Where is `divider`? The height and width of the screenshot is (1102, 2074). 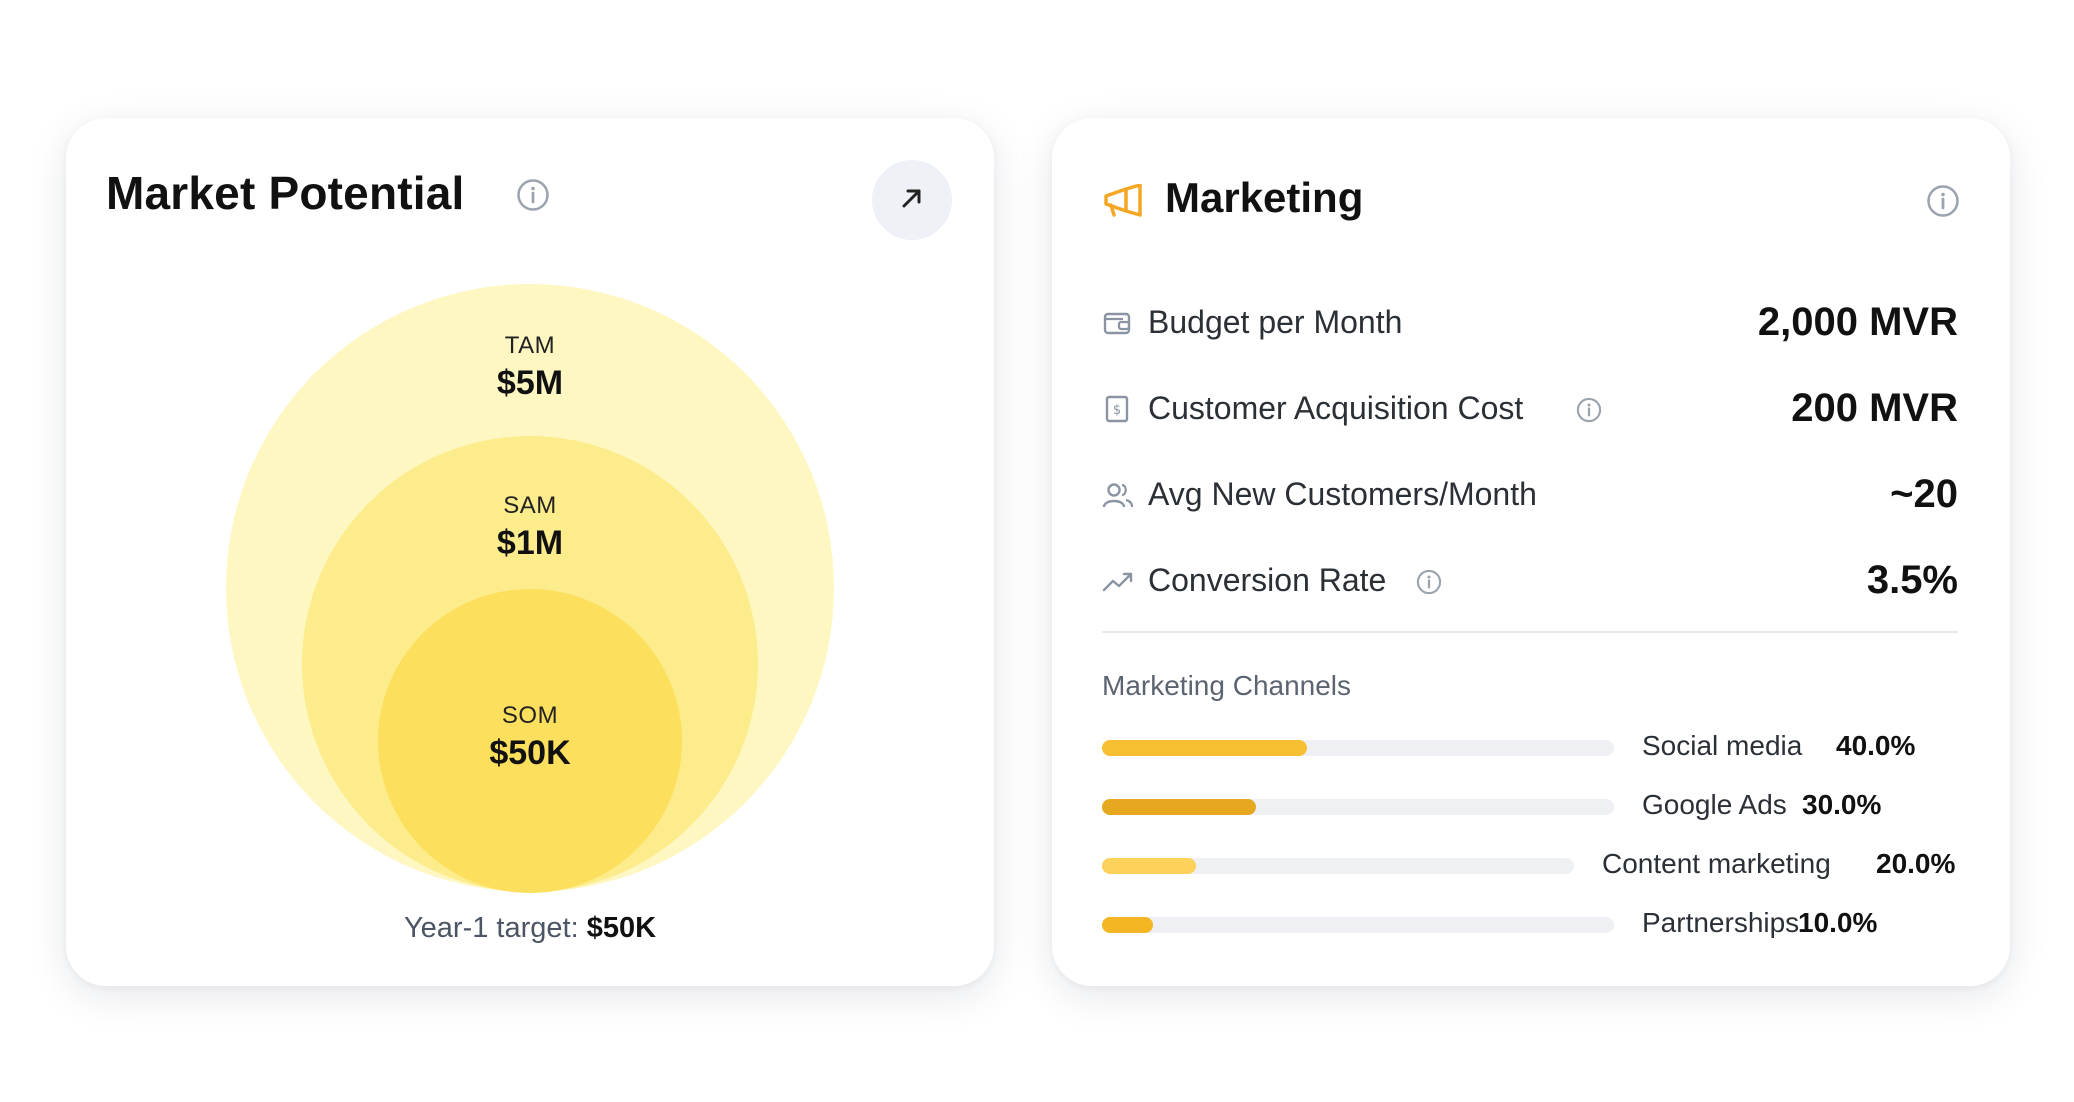
divider is located at coordinates (1530, 632).